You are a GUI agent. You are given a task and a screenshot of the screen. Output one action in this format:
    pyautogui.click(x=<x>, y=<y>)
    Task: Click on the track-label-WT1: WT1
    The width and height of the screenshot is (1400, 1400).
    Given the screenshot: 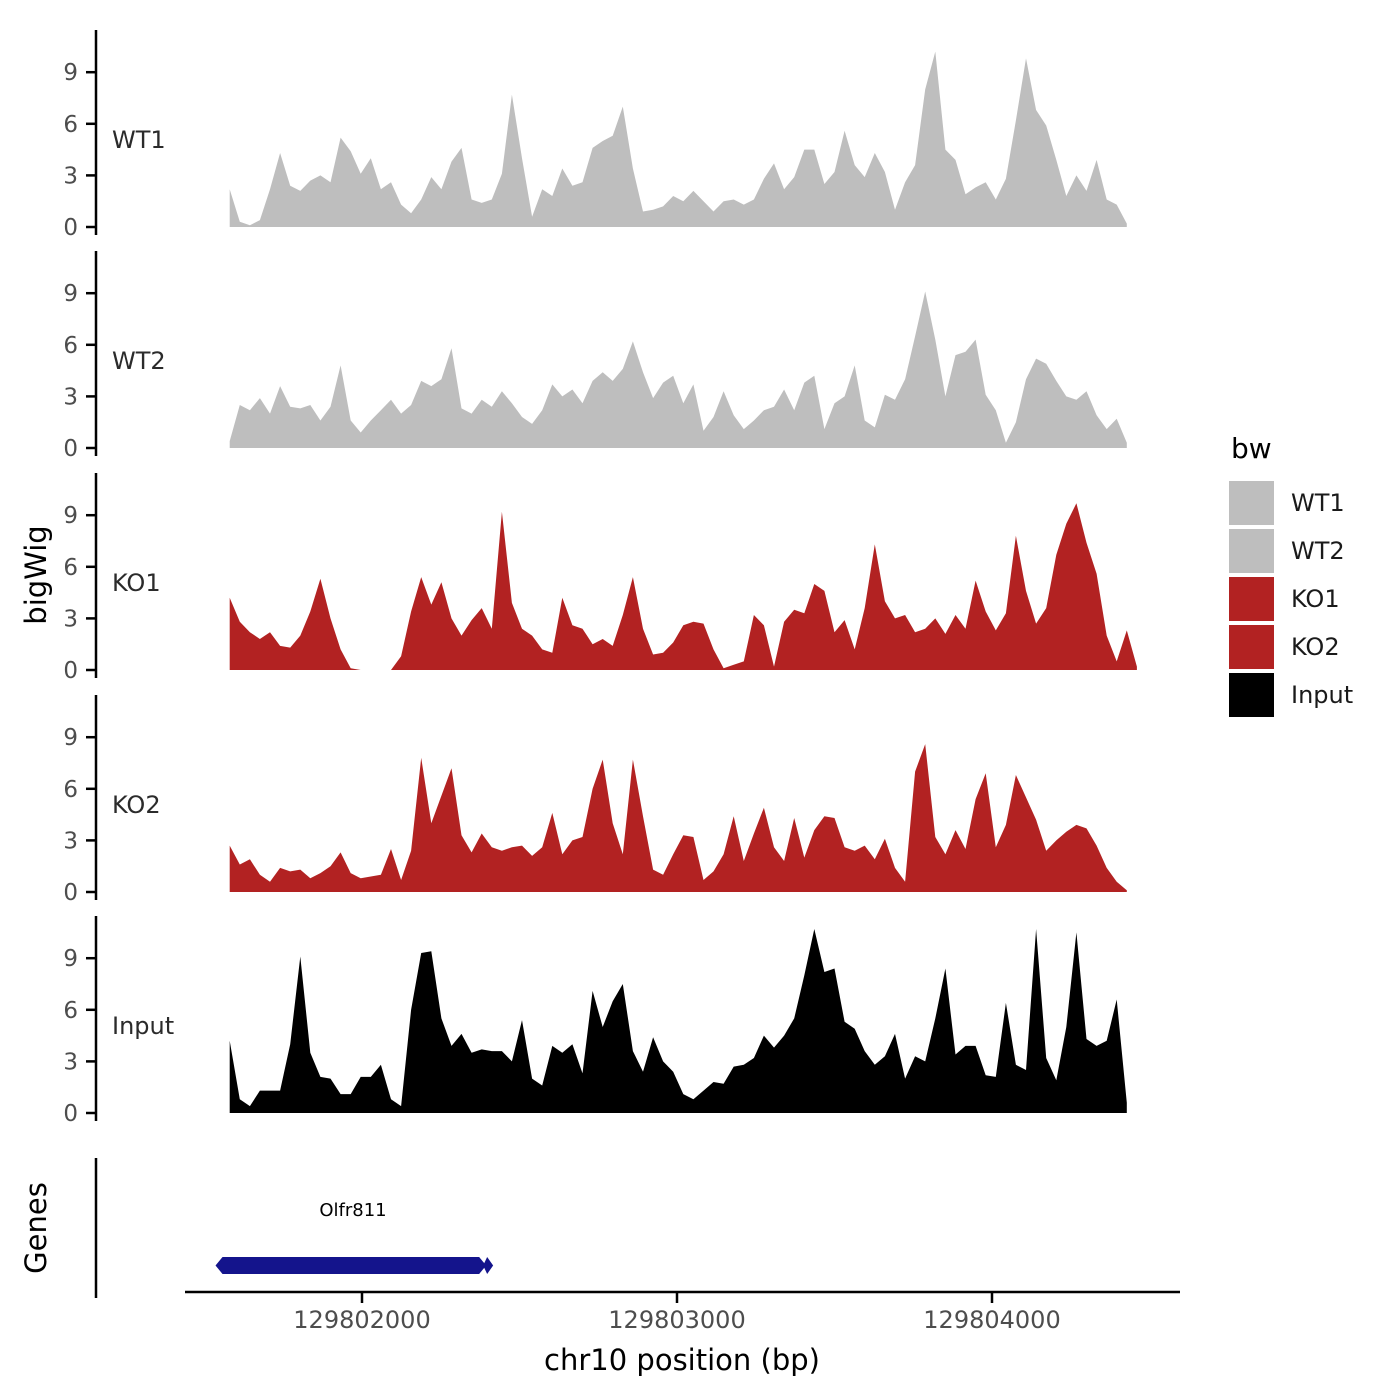 What is the action you would take?
    pyautogui.click(x=139, y=140)
    